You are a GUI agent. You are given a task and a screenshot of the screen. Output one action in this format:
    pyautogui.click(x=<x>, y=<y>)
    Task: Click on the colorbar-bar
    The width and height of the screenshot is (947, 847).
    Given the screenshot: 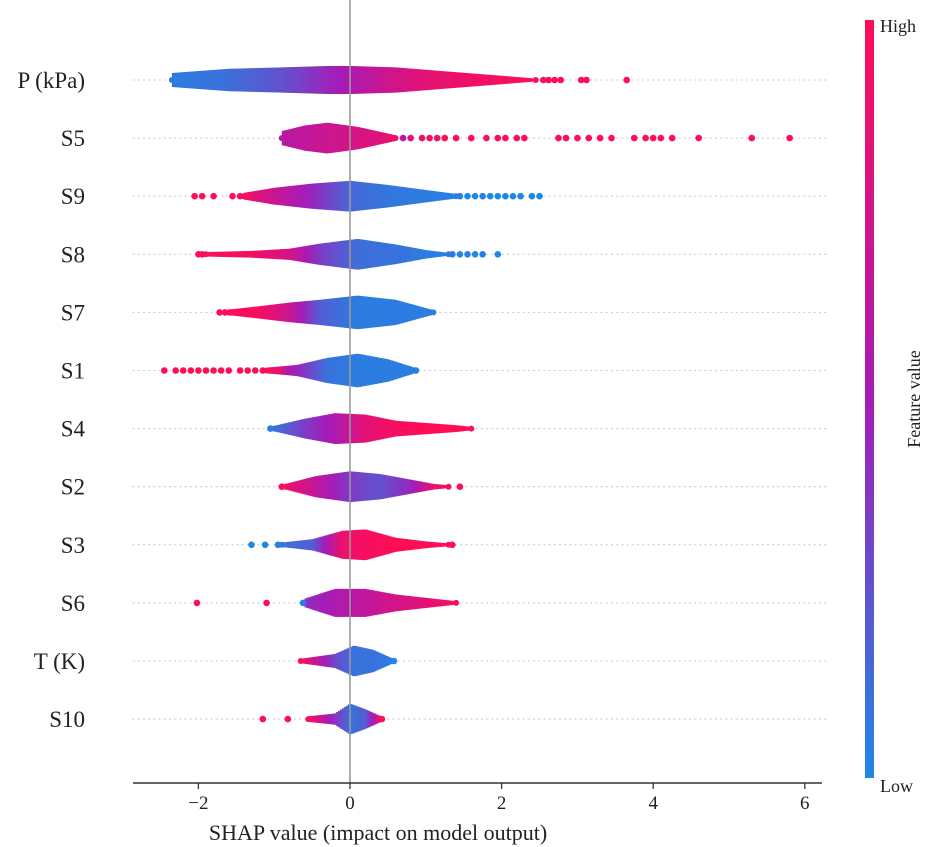 What is the action you would take?
    pyautogui.click(x=869, y=399)
    